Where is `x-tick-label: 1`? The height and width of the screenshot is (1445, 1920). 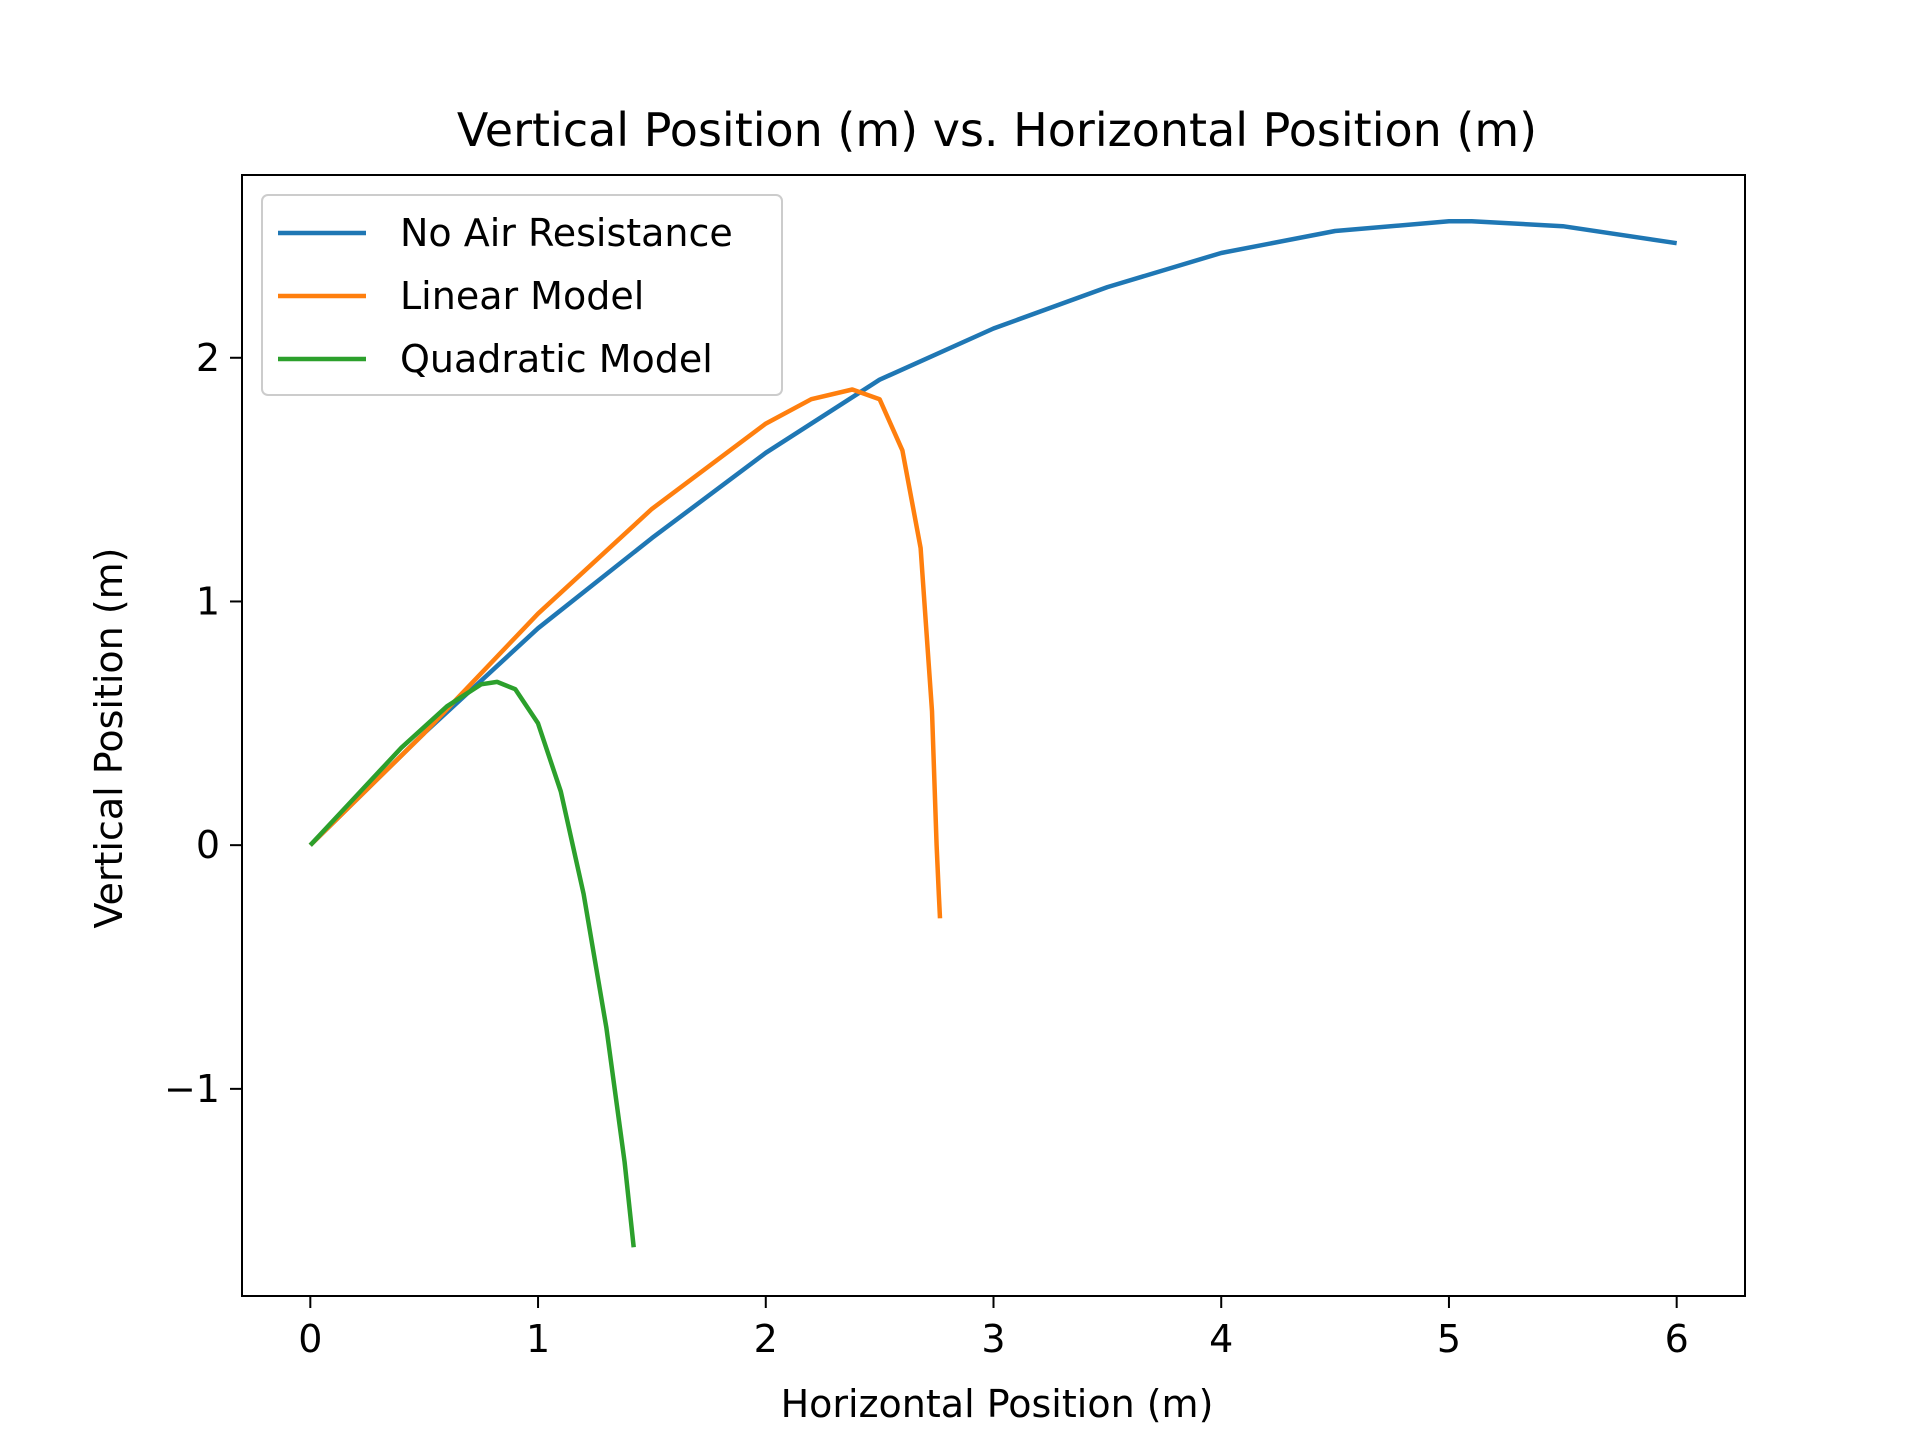 x-tick-label: 1 is located at coordinates (538, 1339).